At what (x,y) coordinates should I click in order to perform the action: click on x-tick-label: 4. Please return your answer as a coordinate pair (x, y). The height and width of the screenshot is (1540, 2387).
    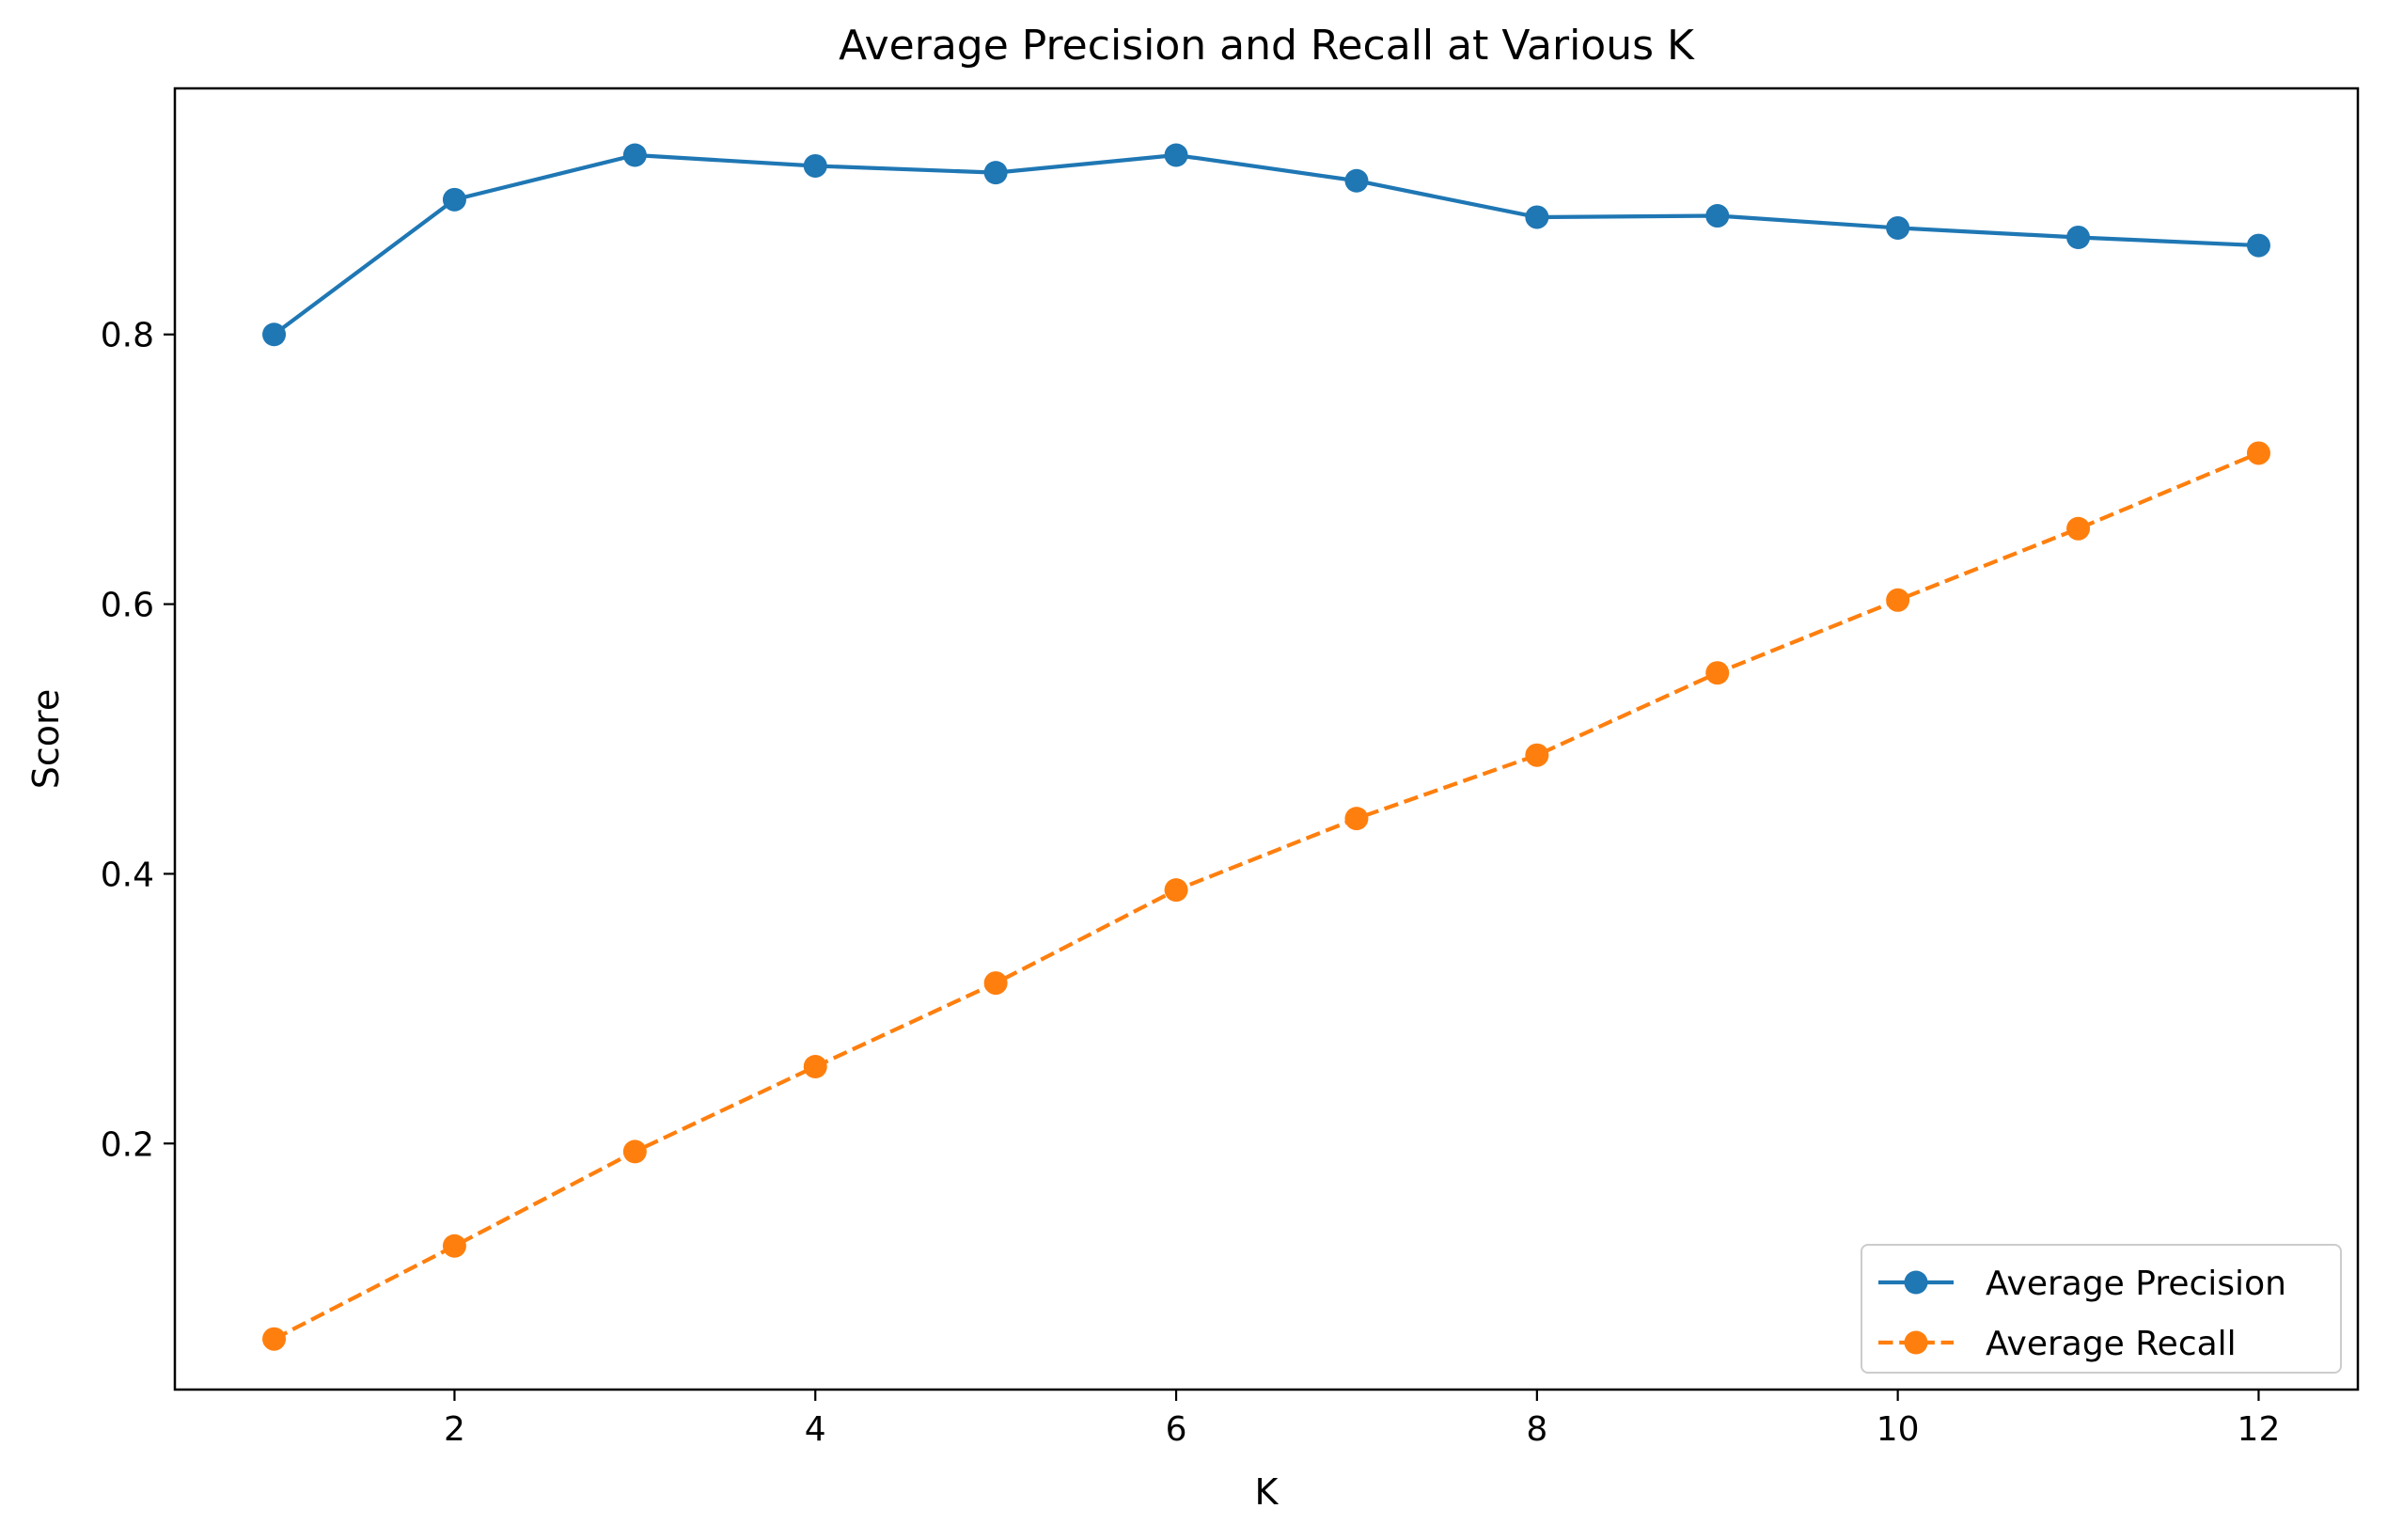
    Looking at the image, I should click on (815, 1429).